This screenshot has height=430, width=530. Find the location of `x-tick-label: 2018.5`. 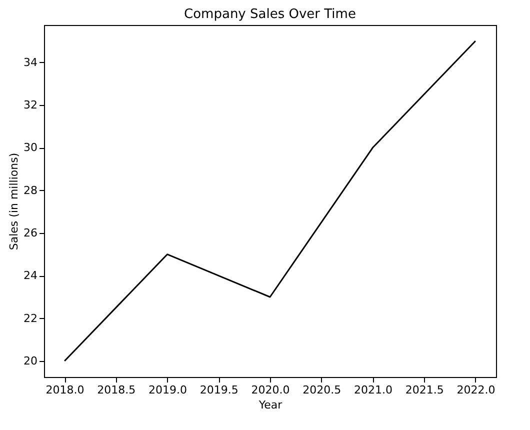

x-tick-label: 2018.5 is located at coordinates (116, 390).